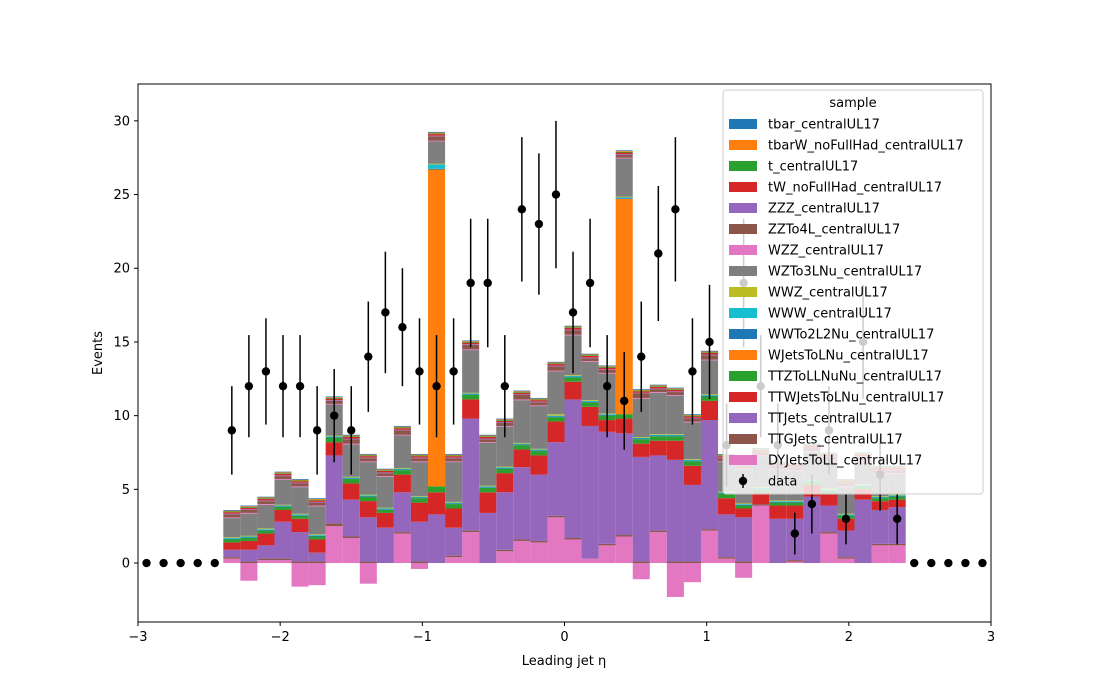 The width and height of the screenshot is (1100, 700). What do you see at coordinates (121, 121) in the screenshot?
I see `y-tick-label: 30` at bounding box center [121, 121].